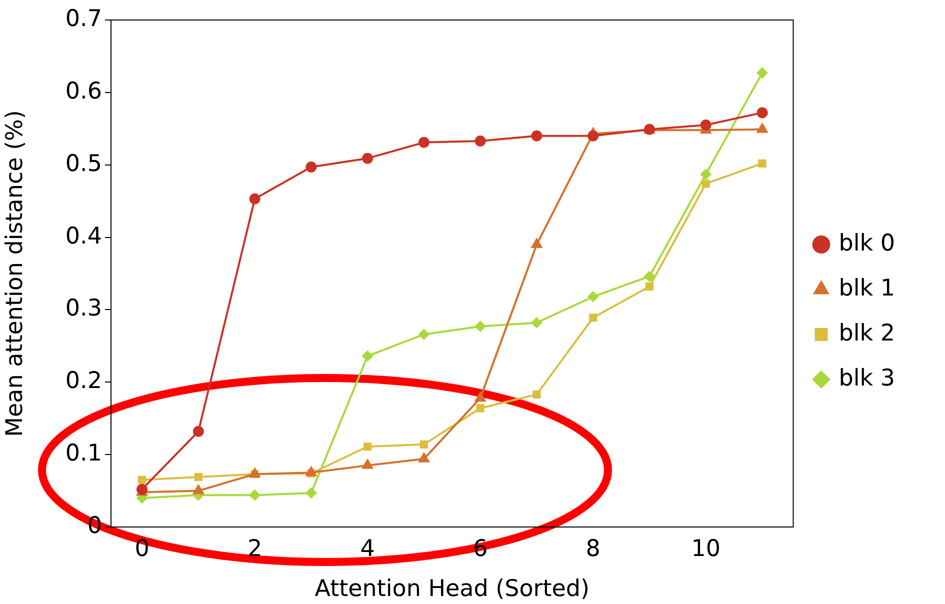 This screenshot has height=604, width=945. What do you see at coordinates (452, 589) in the screenshot?
I see `x-axis-title: Attention Head (Sorted)` at bounding box center [452, 589].